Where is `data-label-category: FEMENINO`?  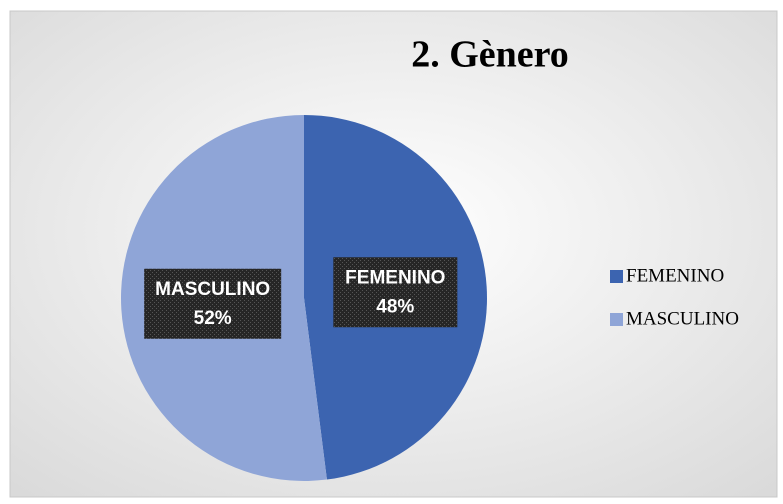 data-label-category: FEMENINO is located at coordinates (395, 277).